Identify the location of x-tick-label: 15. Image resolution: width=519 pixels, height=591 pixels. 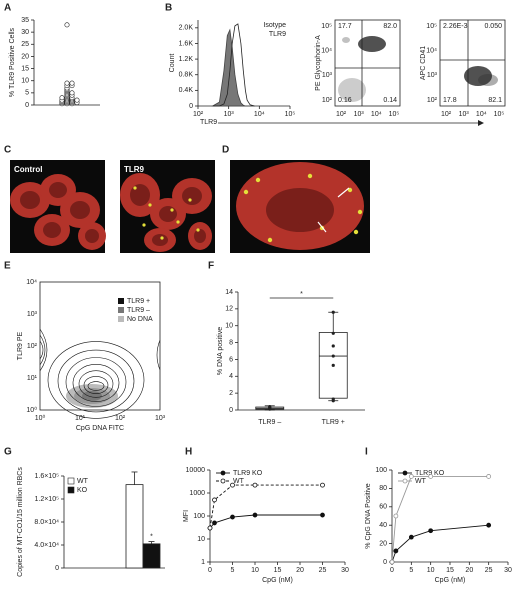
(278, 570).